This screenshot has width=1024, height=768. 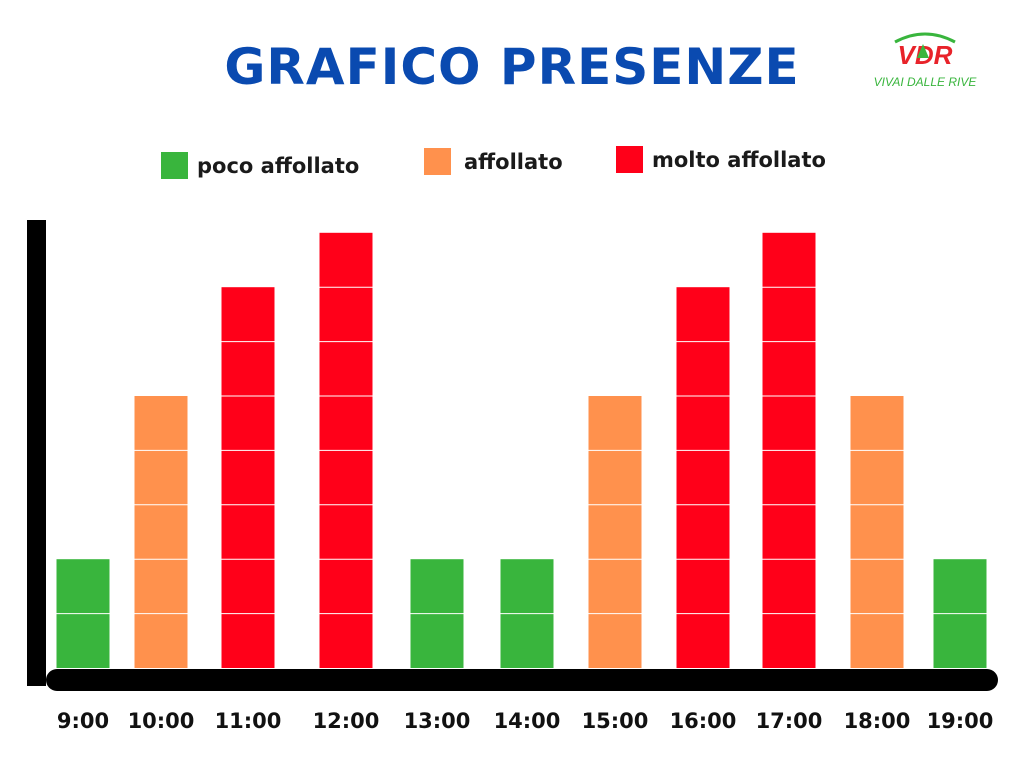 I want to click on x-tick-label: 19:00, so click(x=960, y=721).